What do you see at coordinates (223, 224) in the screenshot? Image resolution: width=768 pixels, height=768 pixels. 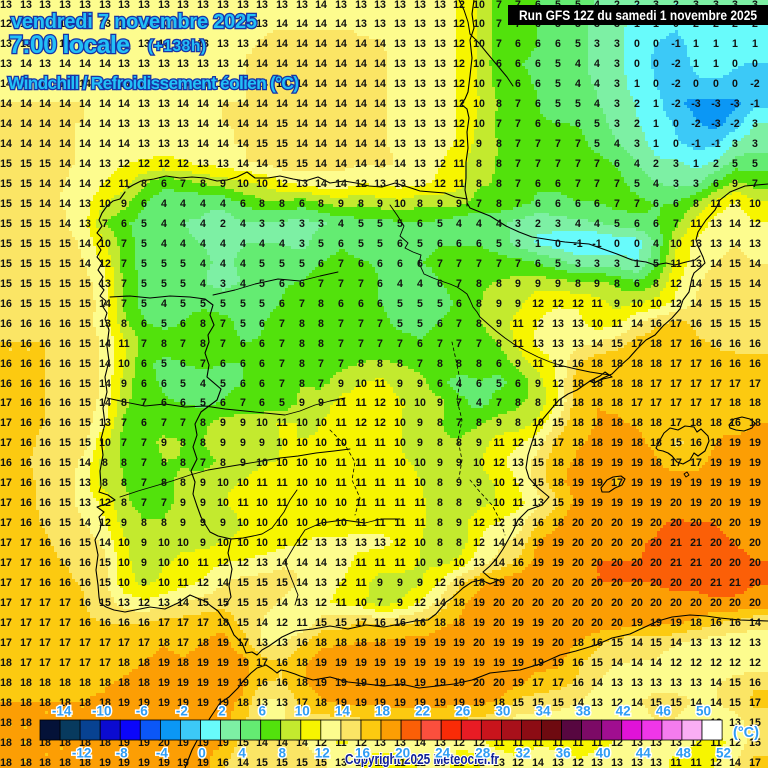 I see `svg-text: 2` at bounding box center [223, 224].